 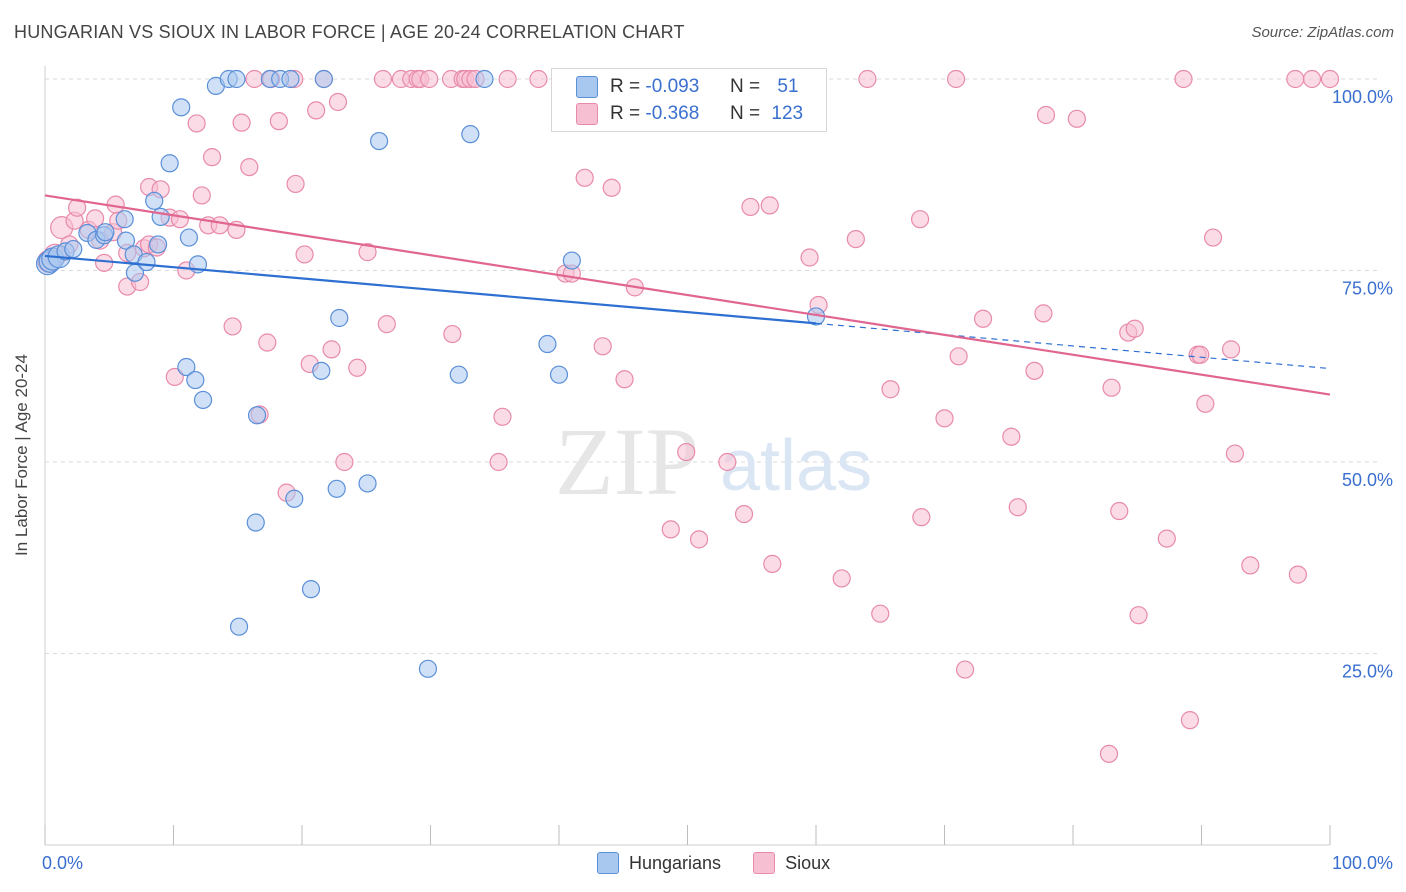 I want to click on x-tick-label-min: 0.0%, so click(x=62, y=863).